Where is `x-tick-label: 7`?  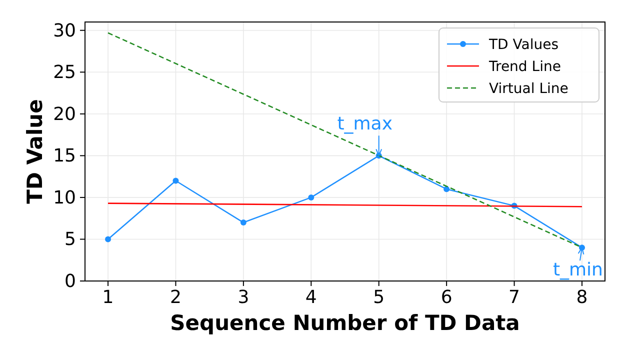 x-tick-label: 7 is located at coordinates (514, 297).